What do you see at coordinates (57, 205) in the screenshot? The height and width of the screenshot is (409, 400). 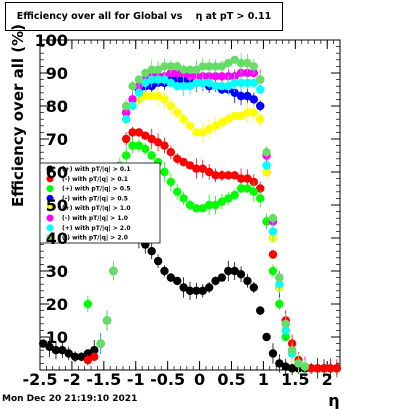 I see `y-tick-label: 50` at bounding box center [57, 205].